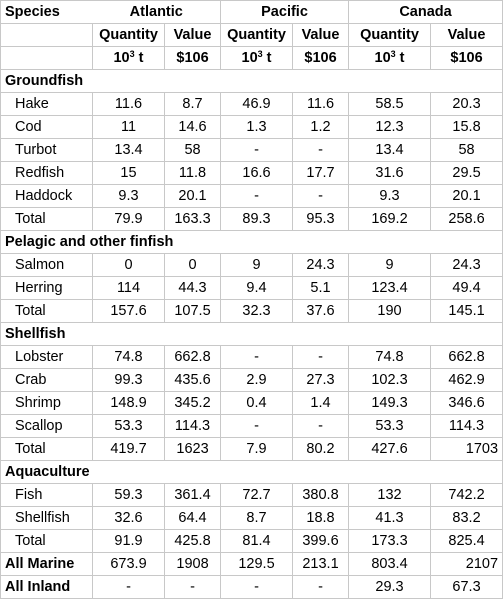 The image size is (503, 601). I want to click on row-label: Haddock, so click(46, 196).